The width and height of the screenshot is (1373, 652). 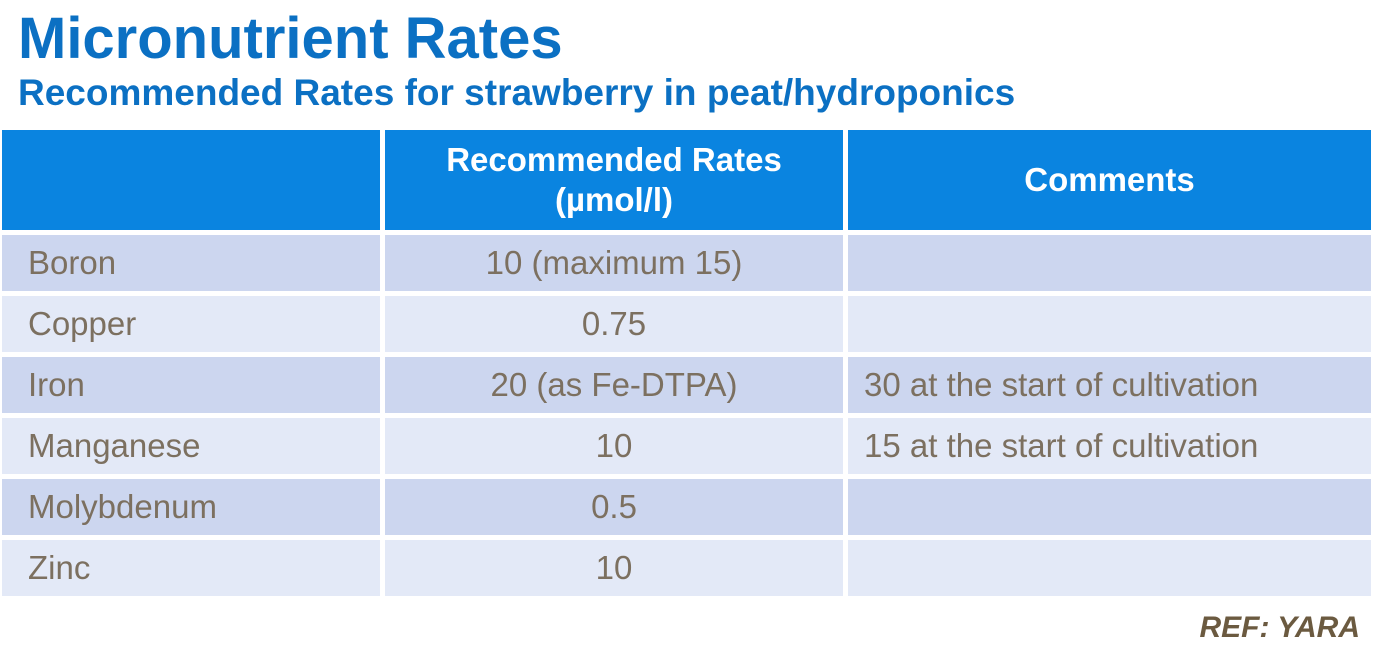 What do you see at coordinates (191, 568) in the screenshot?
I see `nutrient-cell: Zinc` at bounding box center [191, 568].